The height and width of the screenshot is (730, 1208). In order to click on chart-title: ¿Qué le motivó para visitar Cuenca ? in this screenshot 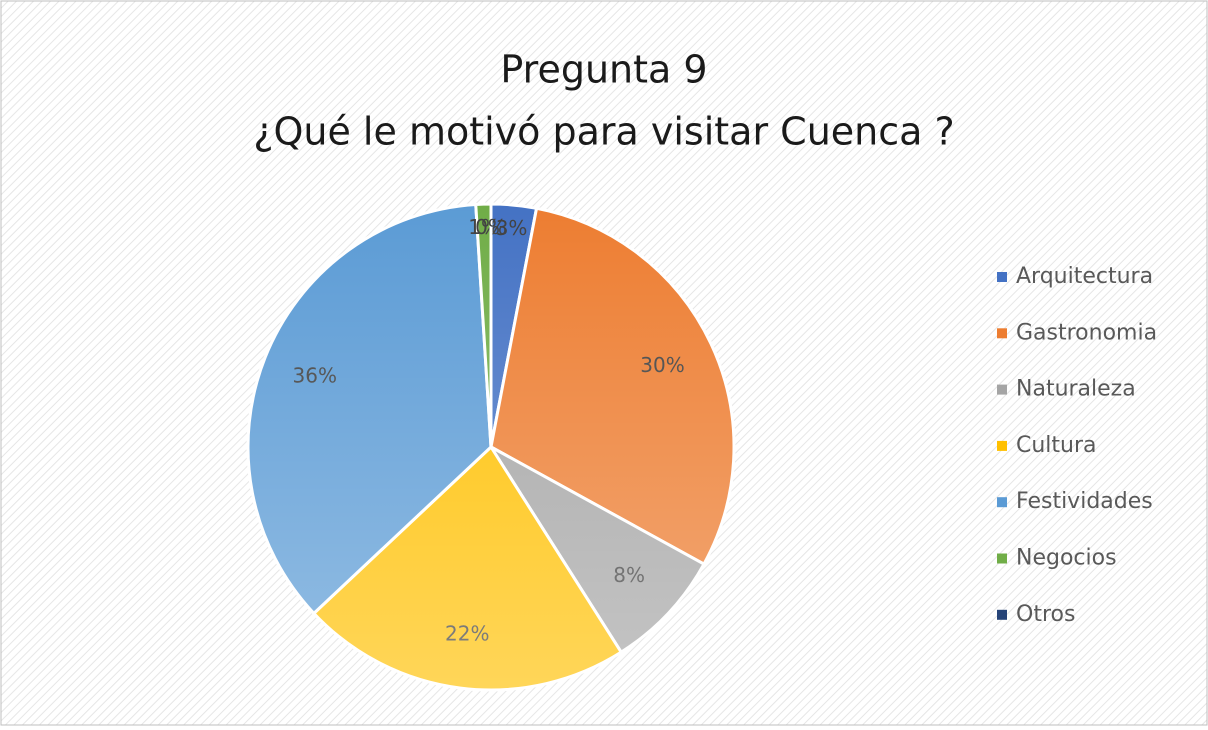, I will do `click(603, 132)`.